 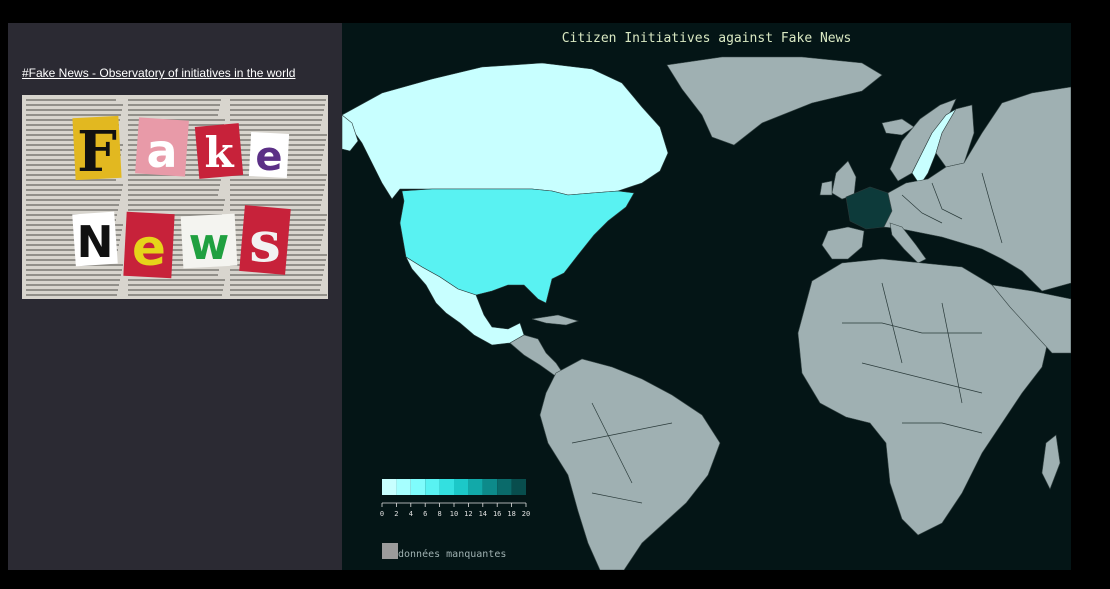 What do you see at coordinates (1031, 319) in the screenshot?
I see `region-arabia` at bounding box center [1031, 319].